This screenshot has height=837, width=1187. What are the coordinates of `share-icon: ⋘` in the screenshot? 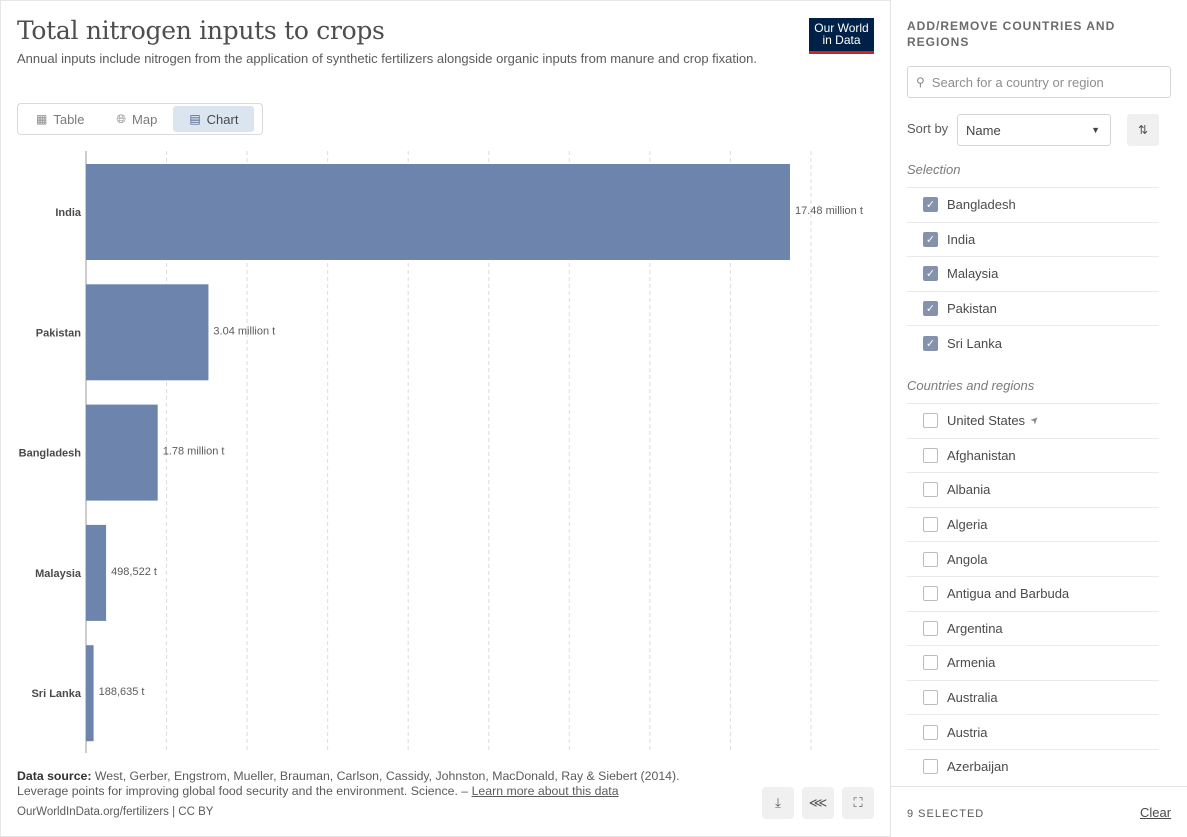 It's located at (818, 802).